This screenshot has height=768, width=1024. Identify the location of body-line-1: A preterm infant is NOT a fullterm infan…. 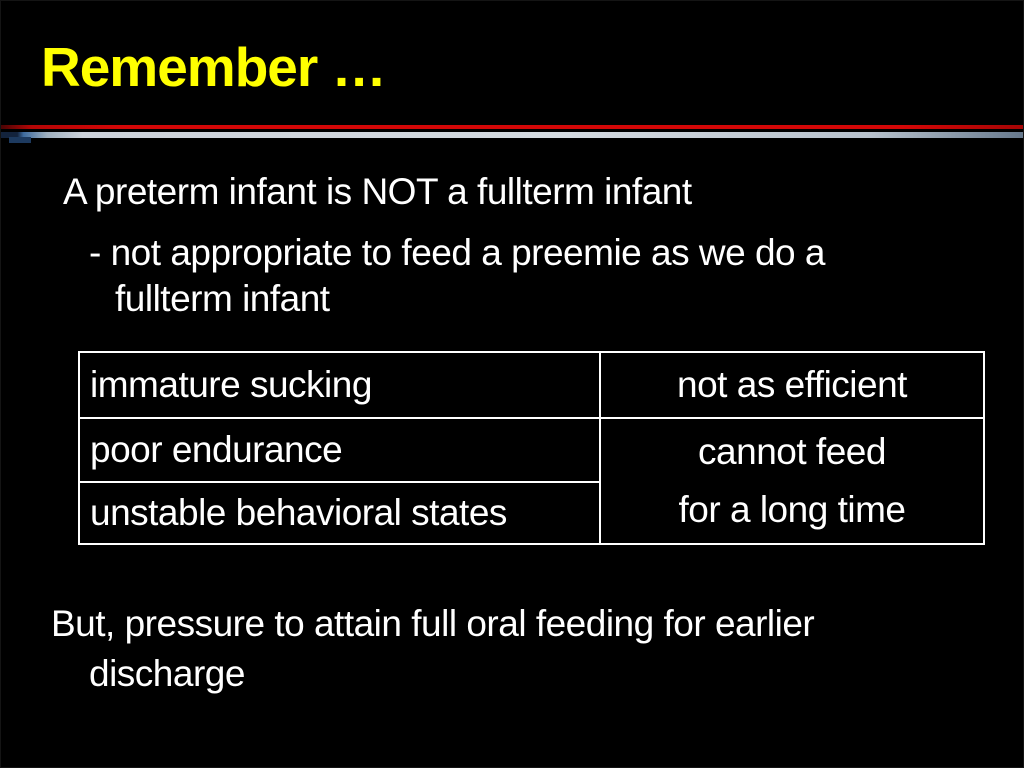
(377, 191).